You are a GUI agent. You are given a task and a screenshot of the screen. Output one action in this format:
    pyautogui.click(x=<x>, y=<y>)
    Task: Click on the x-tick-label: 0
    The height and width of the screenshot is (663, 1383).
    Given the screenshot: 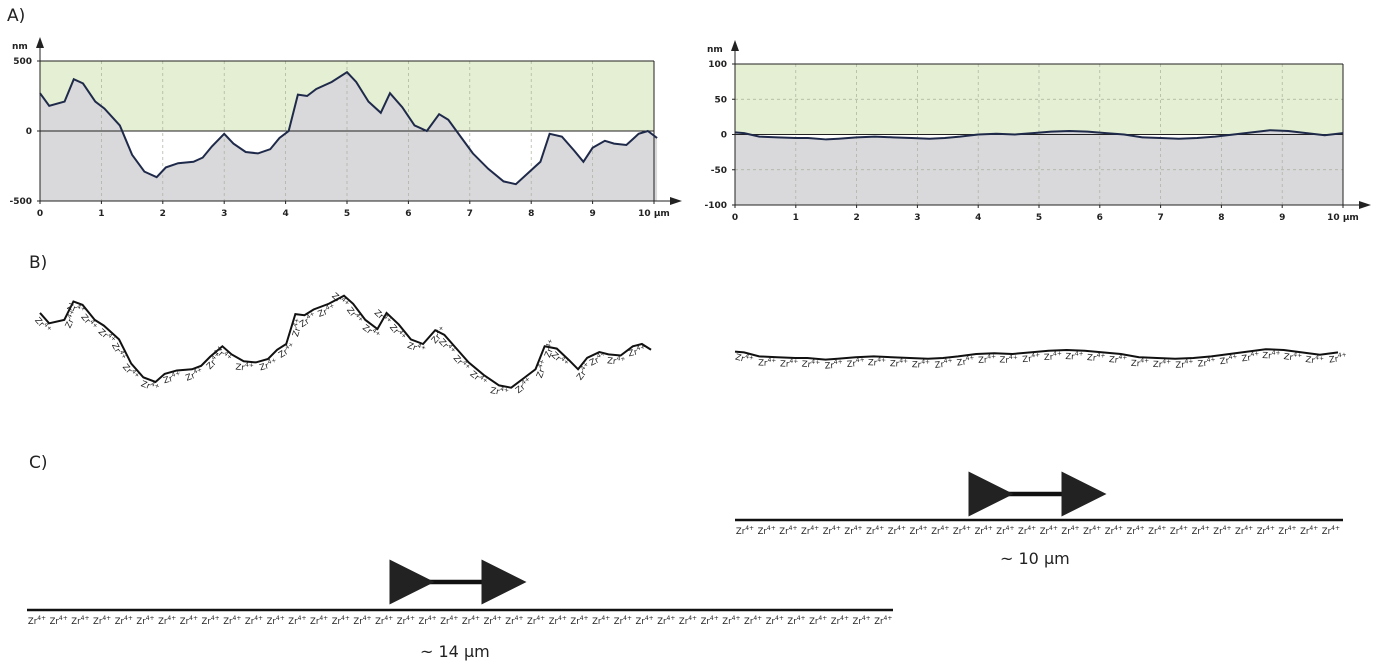 What is the action you would take?
    pyautogui.click(x=40, y=214)
    